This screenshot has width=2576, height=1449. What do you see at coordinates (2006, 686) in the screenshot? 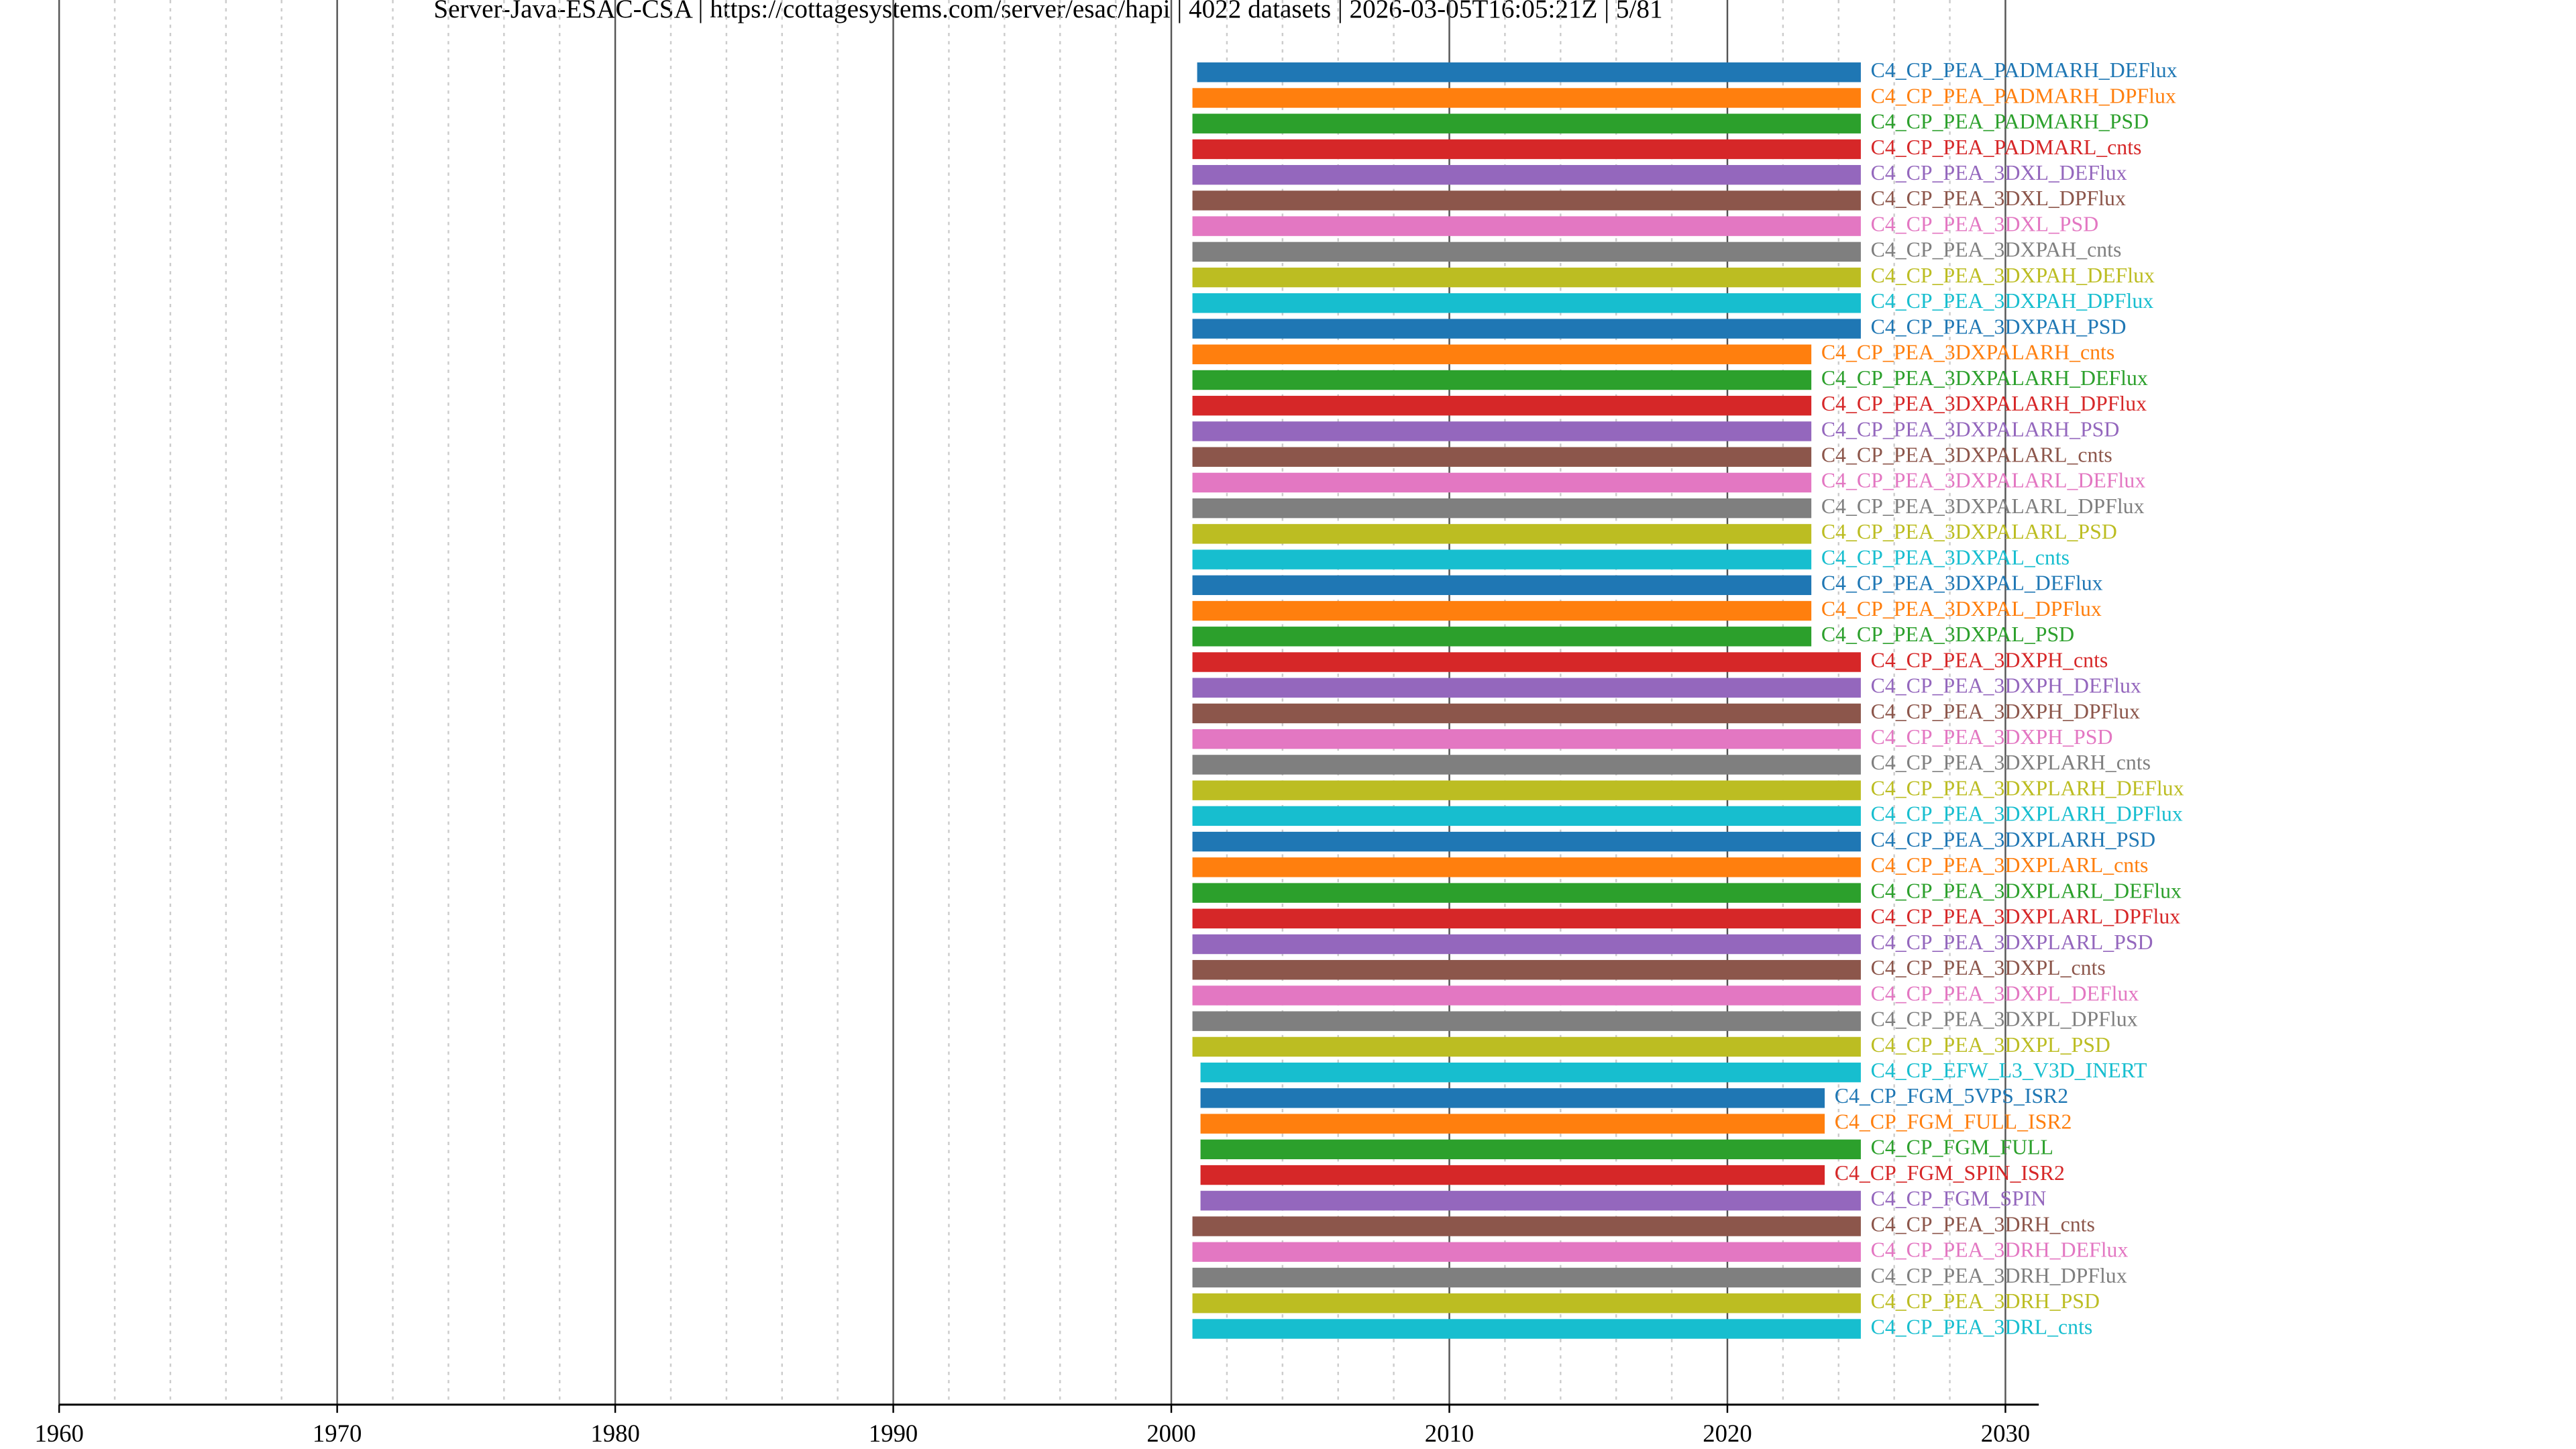
I see `bar-label: C4_CP_PEA_3DXPH_DEFlux` at bounding box center [2006, 686].